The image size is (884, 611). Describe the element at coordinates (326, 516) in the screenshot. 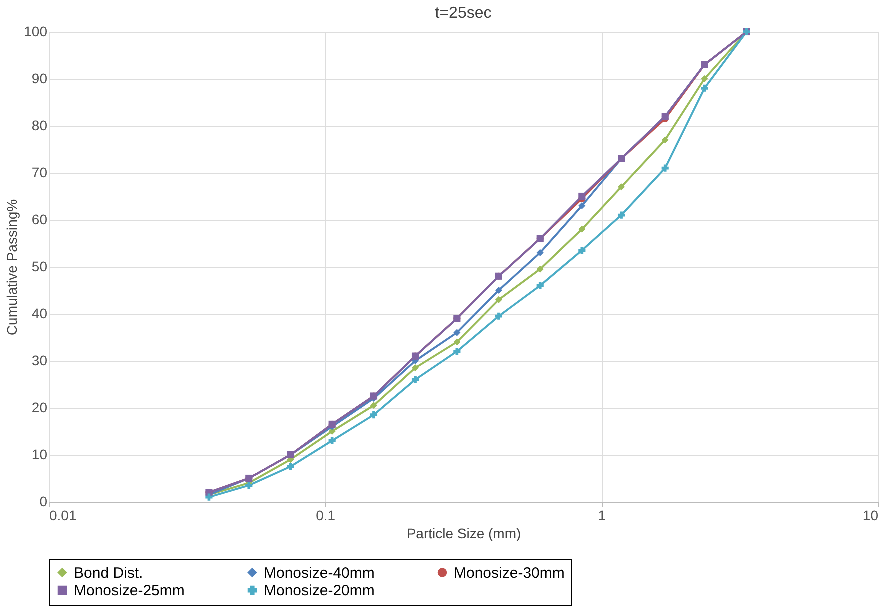

I see `x-tick-label: 0.1` at that location.